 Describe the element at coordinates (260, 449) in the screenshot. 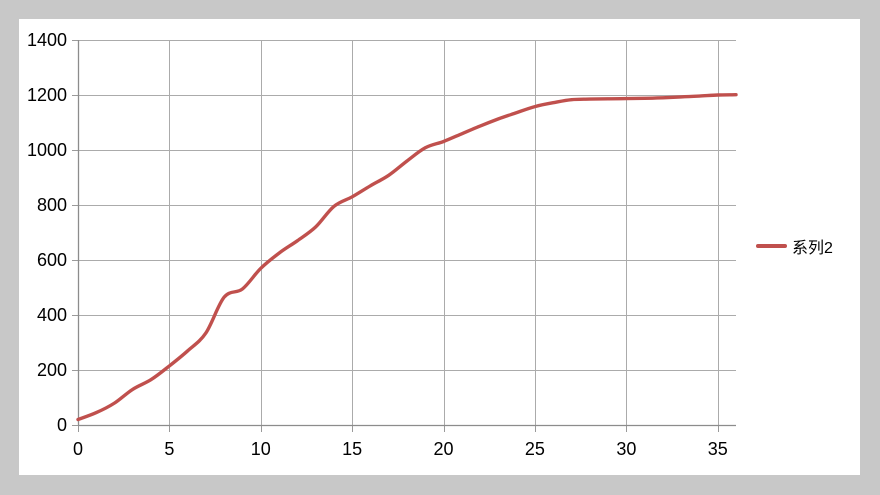

I see `x-tick-label: 10` at that location.